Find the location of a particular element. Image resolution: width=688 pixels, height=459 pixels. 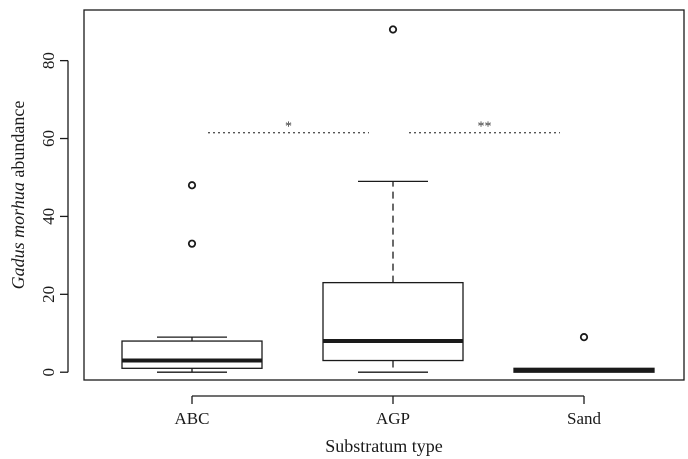

y-axis: 0 20 40 60 80 is located at coordinates (54, 214).